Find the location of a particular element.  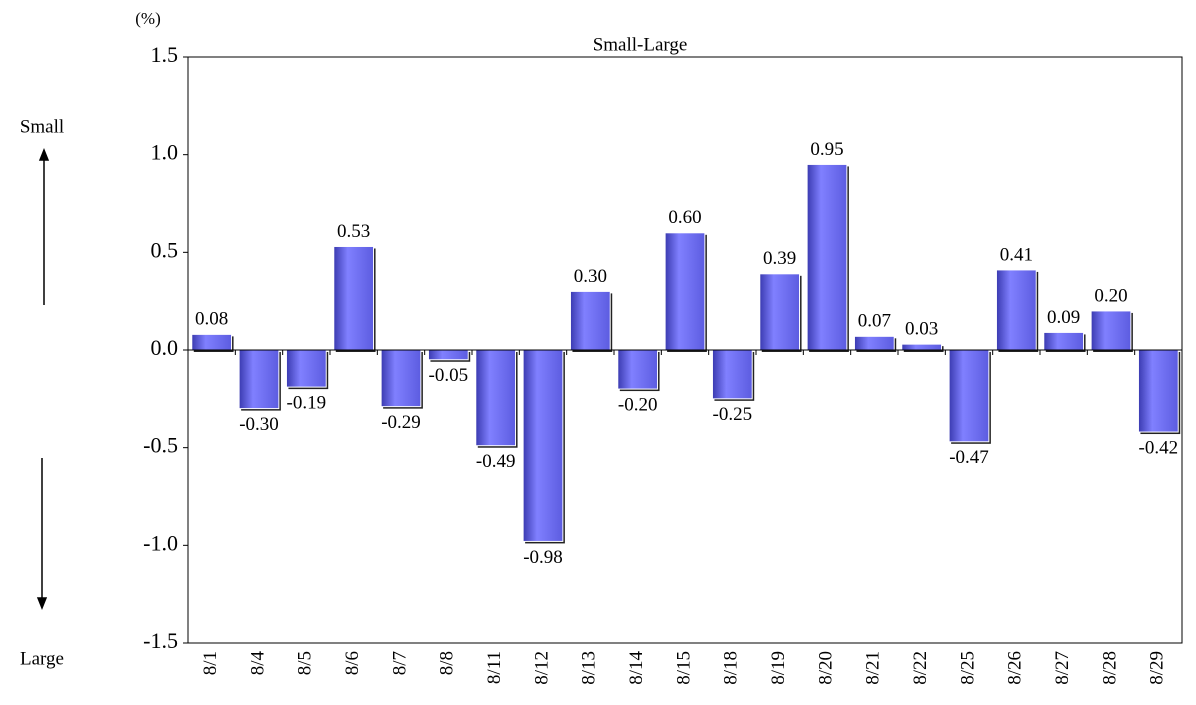

value-label: -0.25 is located at coordinates (733, 414).